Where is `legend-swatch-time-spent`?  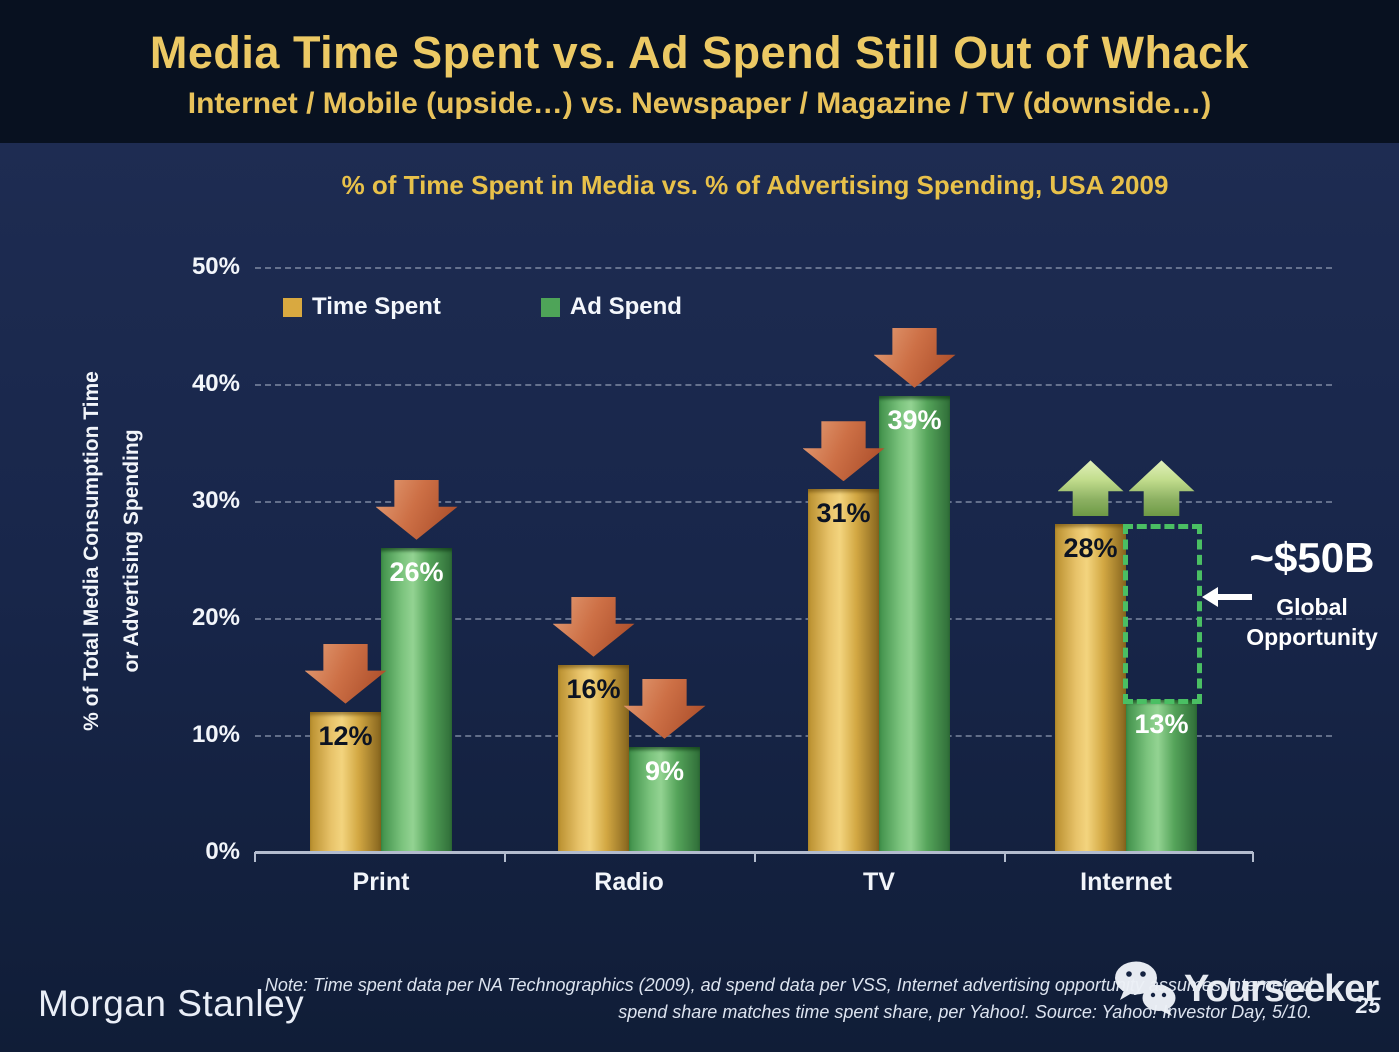
legend-swatch-time-spent is located at coordinates (292, 307).